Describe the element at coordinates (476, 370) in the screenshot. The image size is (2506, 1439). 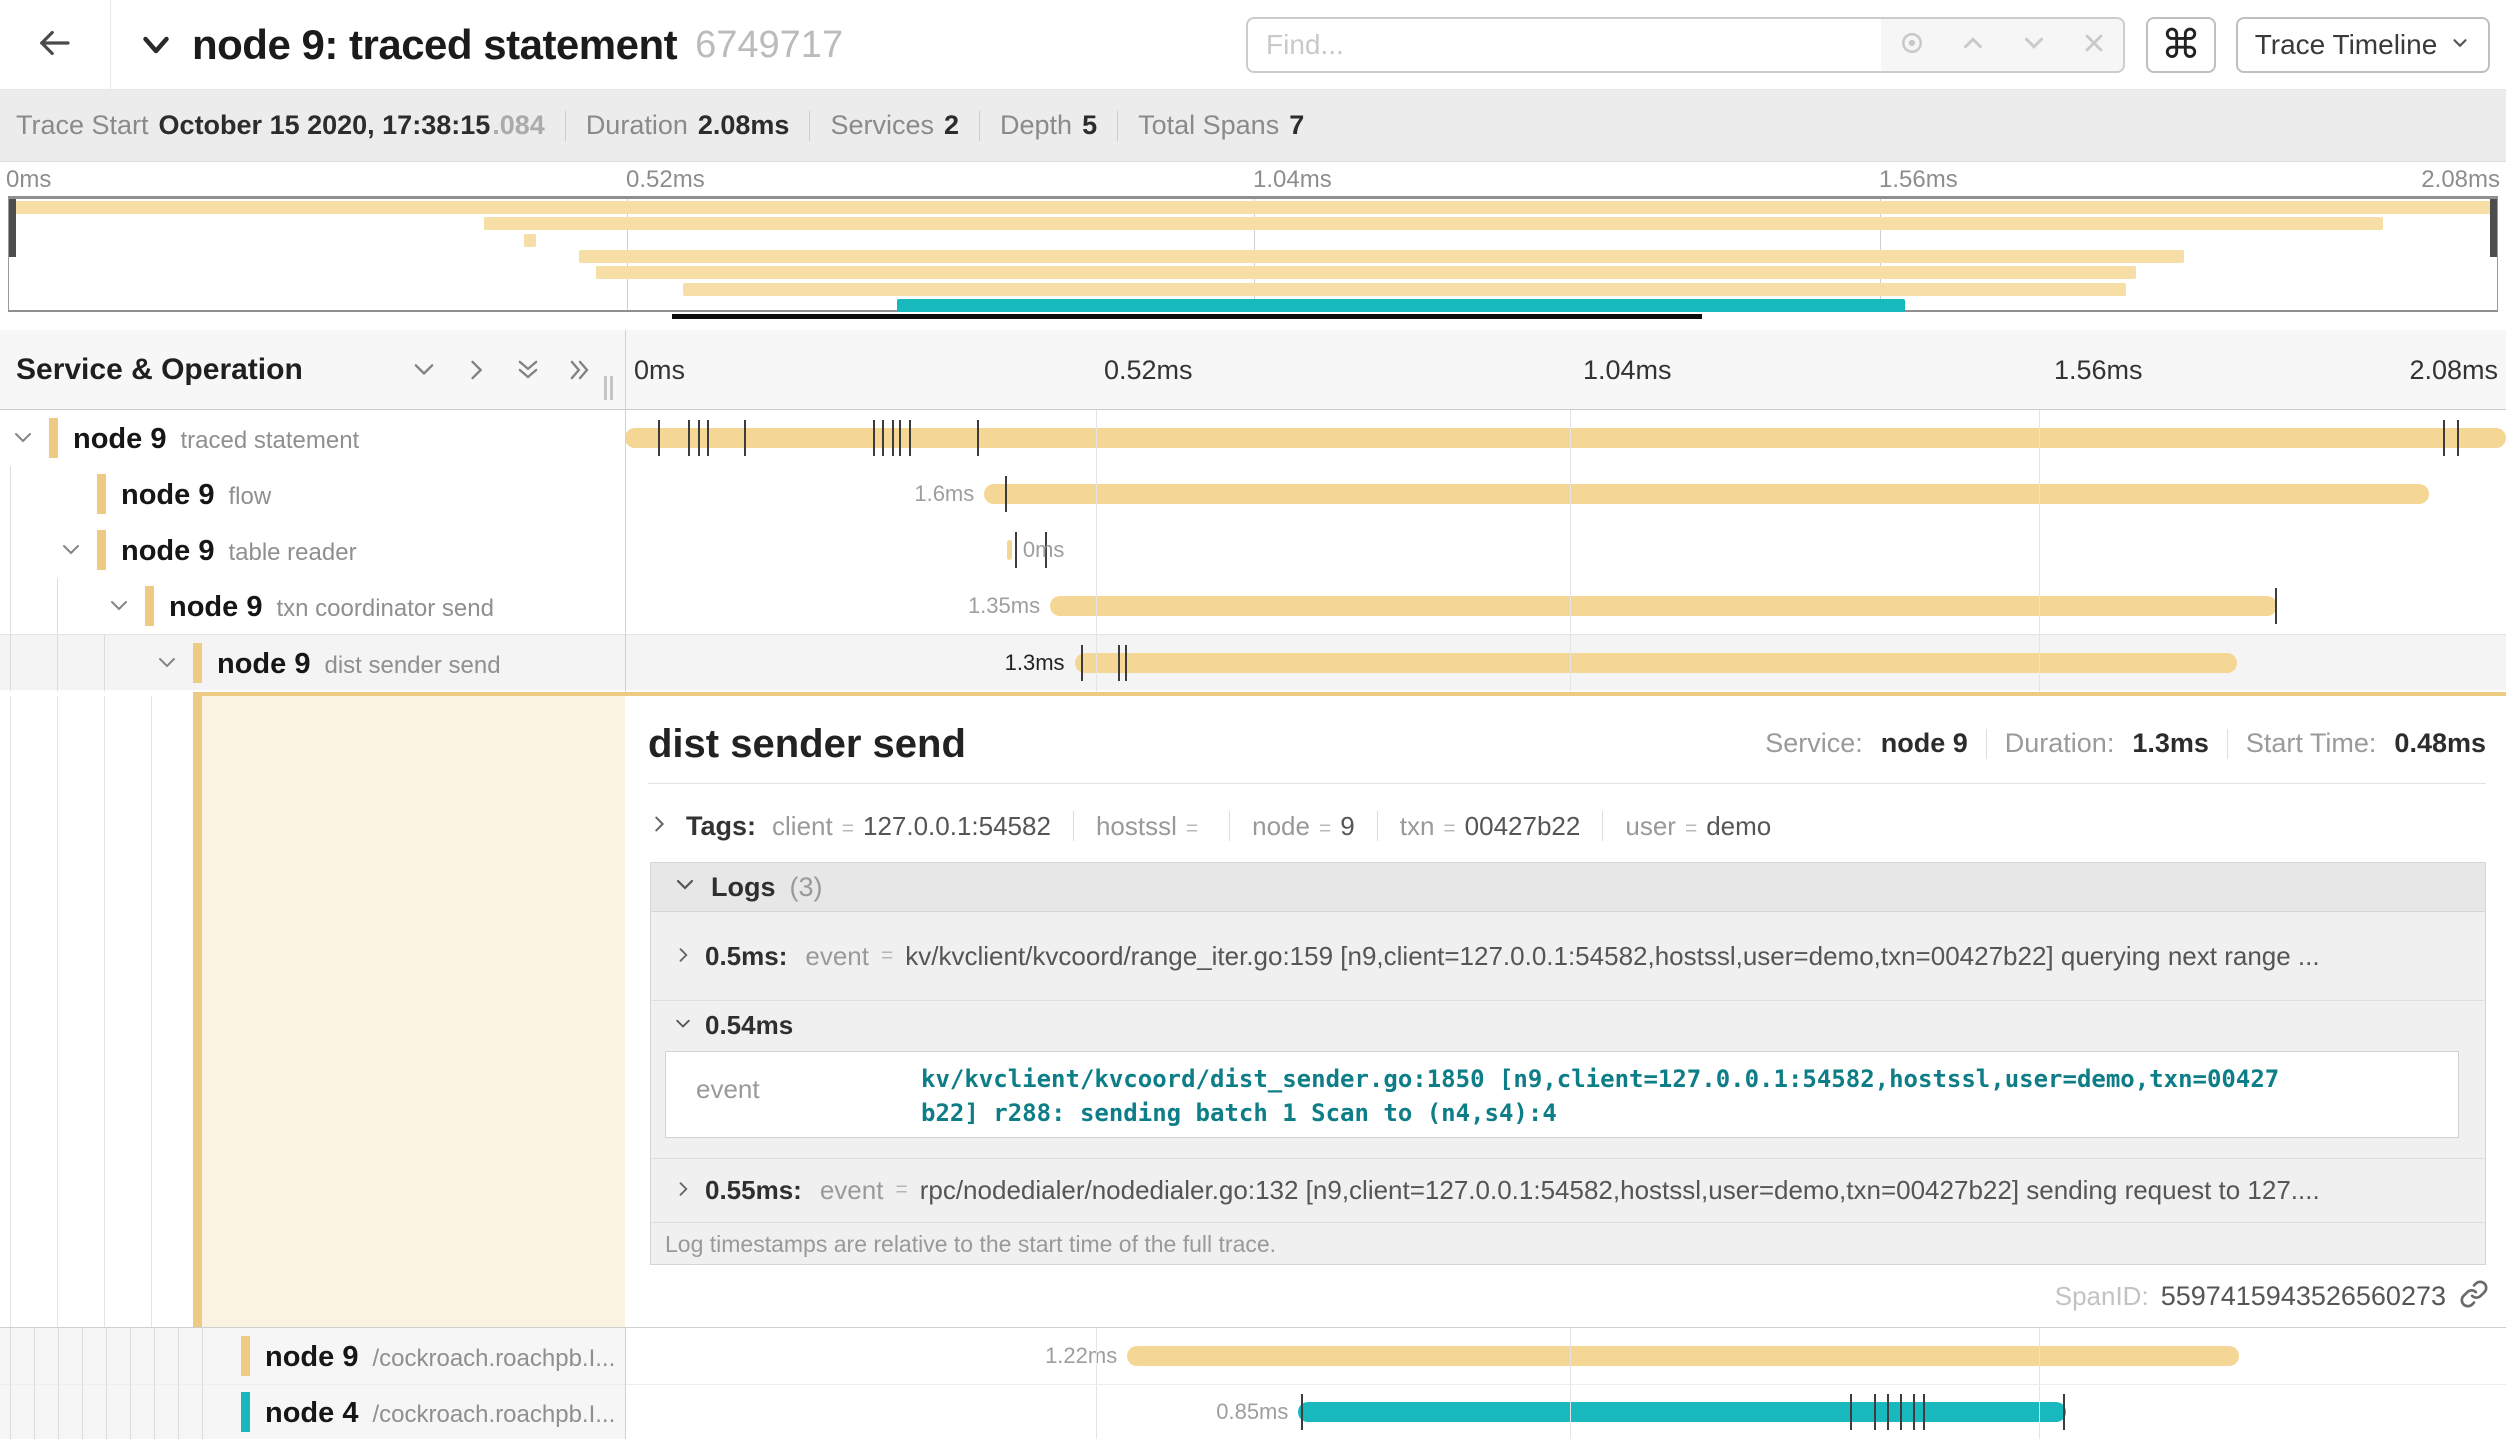
I see `expand-one-chevron-right-icon` at that location.